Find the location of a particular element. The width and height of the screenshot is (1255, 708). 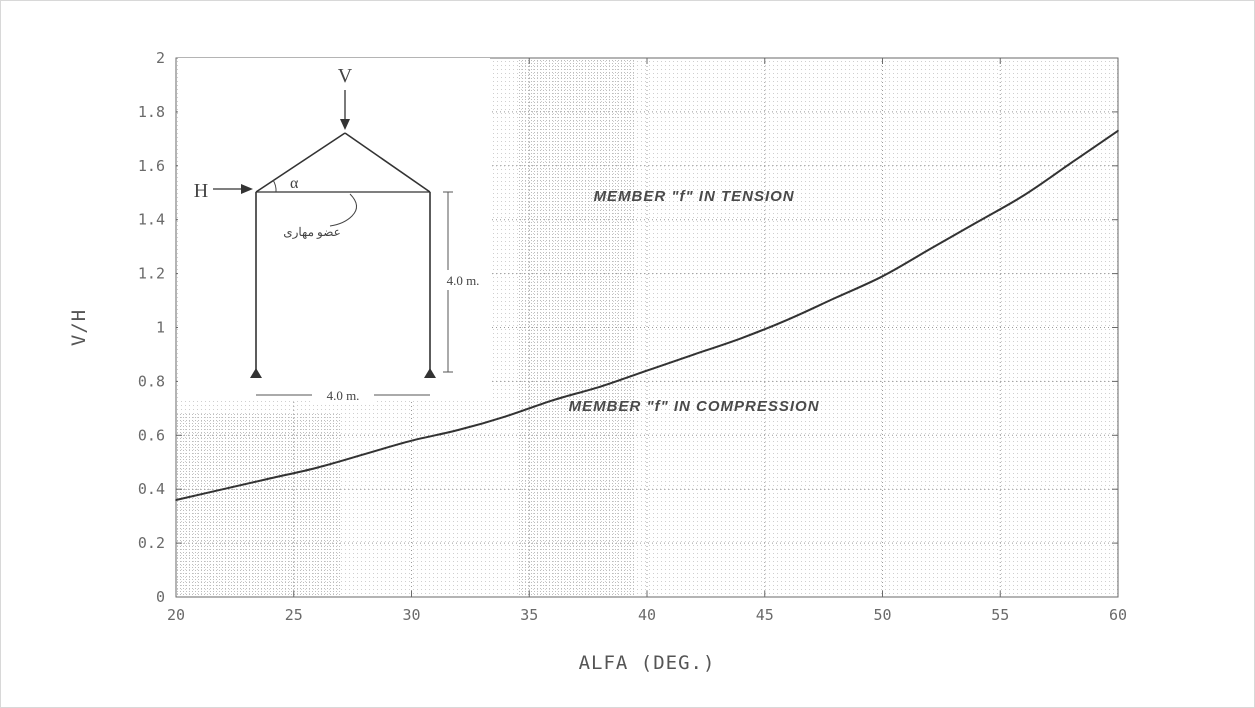

y-tick-label: 0.6 is located at coordinates (151, 435).